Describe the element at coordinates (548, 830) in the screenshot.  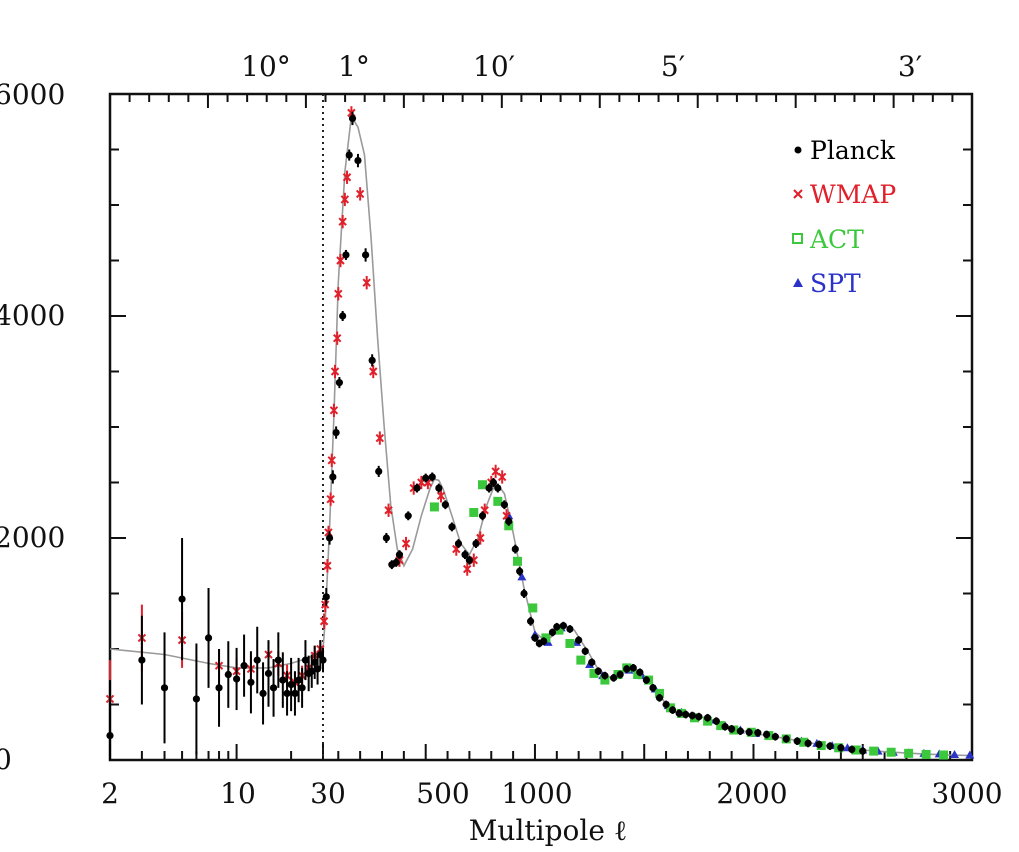
I see `x-axis-title: Multipole ℓ` at that location.